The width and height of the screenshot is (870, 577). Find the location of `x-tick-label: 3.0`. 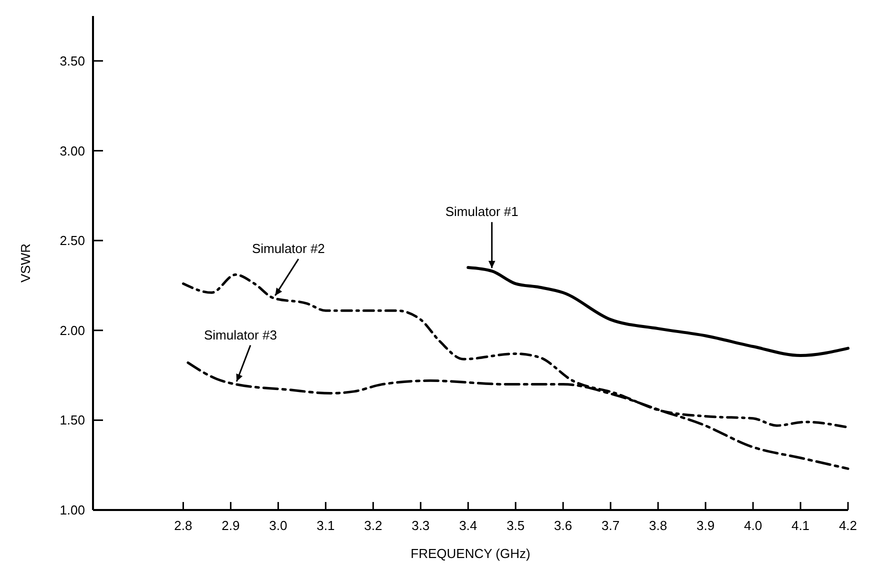

x-tick-label: 3.0 is located at coordinates (278, 525).